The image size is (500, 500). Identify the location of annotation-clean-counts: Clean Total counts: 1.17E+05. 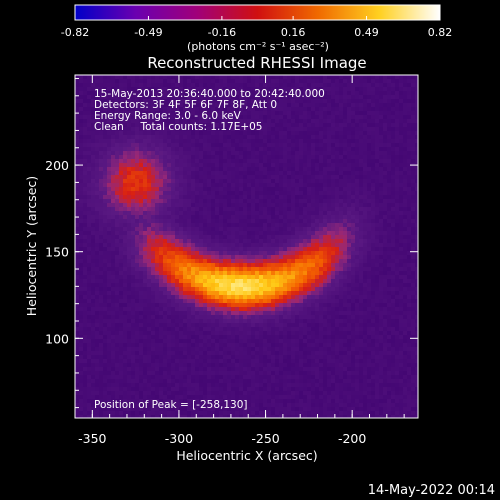
(178, 127).